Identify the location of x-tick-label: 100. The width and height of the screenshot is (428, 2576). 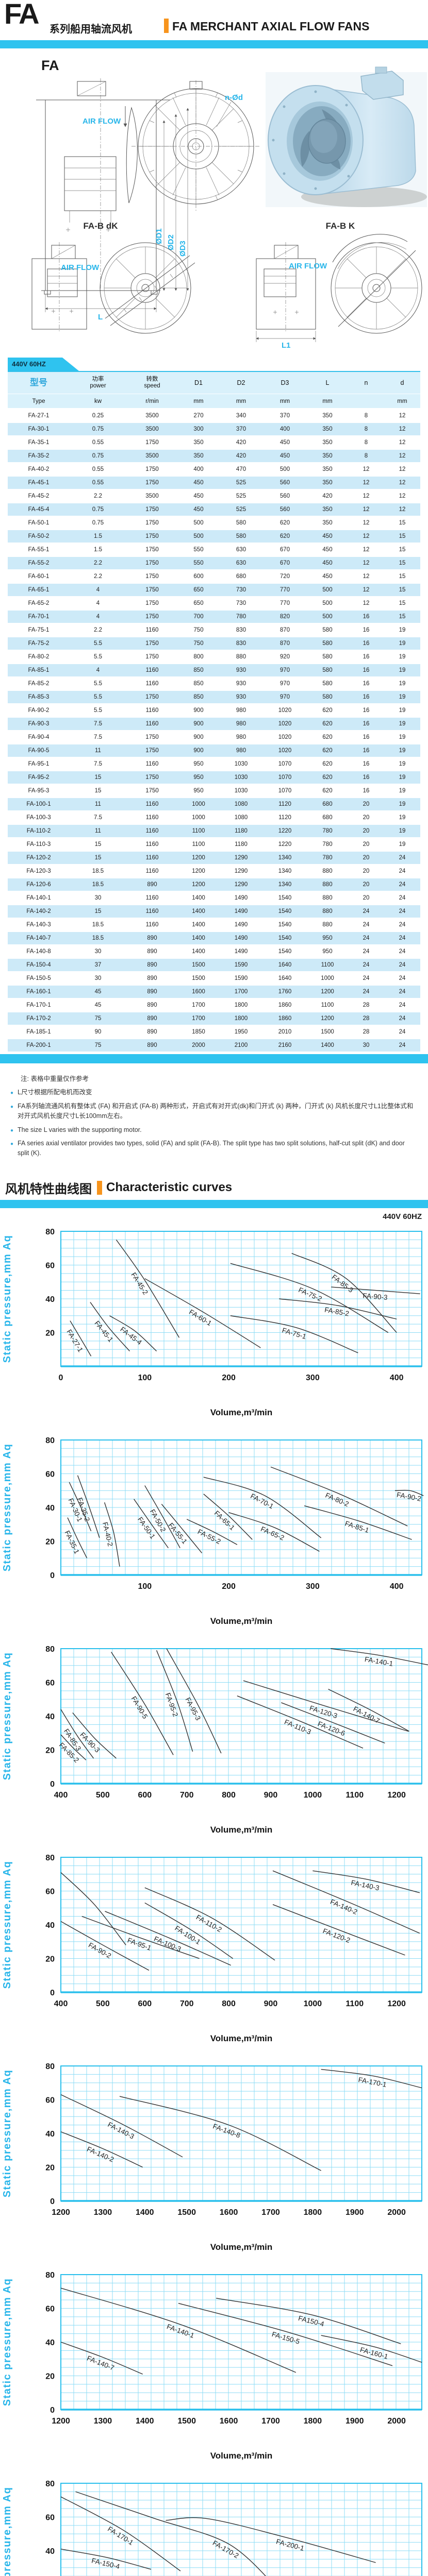
(145, 1586).